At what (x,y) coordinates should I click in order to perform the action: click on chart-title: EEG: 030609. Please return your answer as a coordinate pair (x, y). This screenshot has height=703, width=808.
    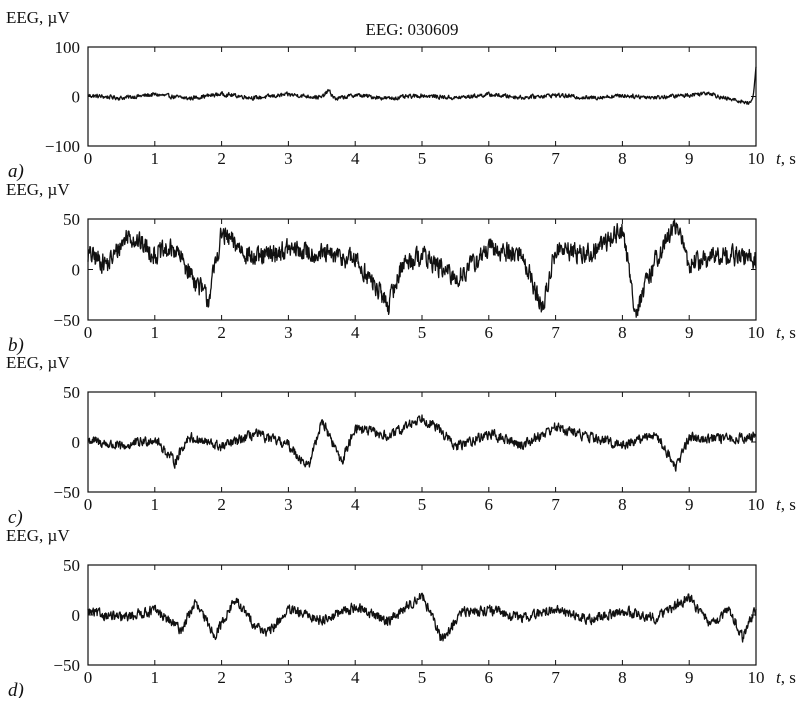
    Looking at the image, I should click on (411, 29).